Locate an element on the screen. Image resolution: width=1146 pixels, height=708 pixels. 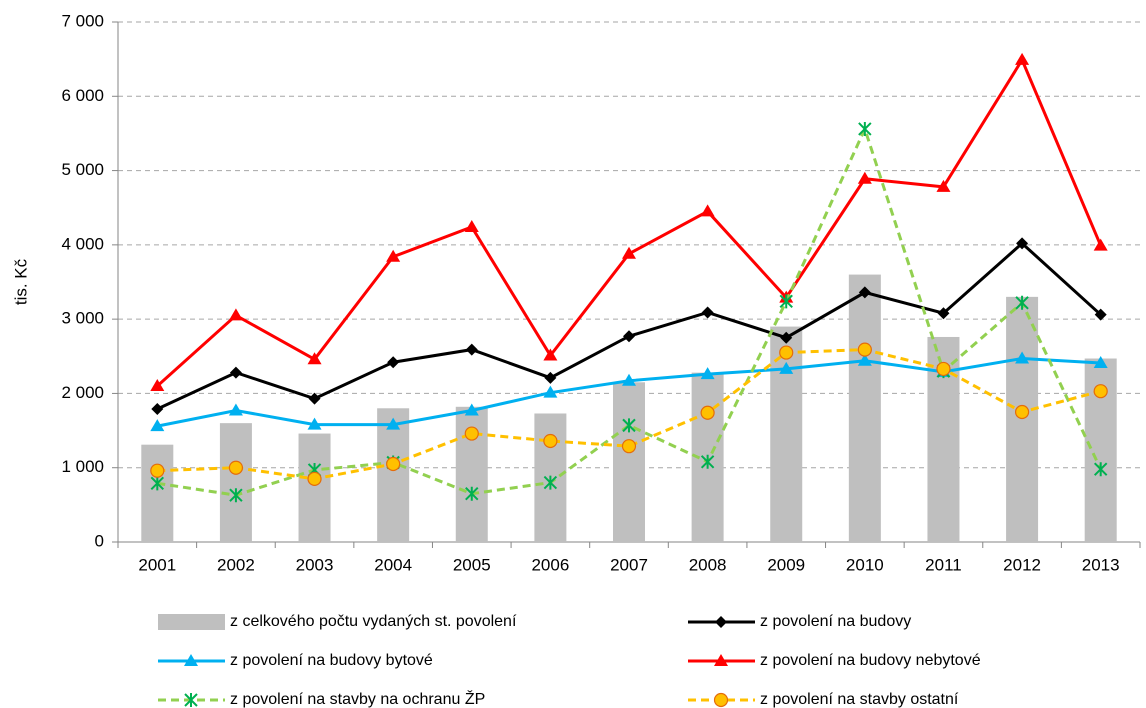
legend-label: z celkového počtu vydaných st. povolení is located at coordinates (373, 621).